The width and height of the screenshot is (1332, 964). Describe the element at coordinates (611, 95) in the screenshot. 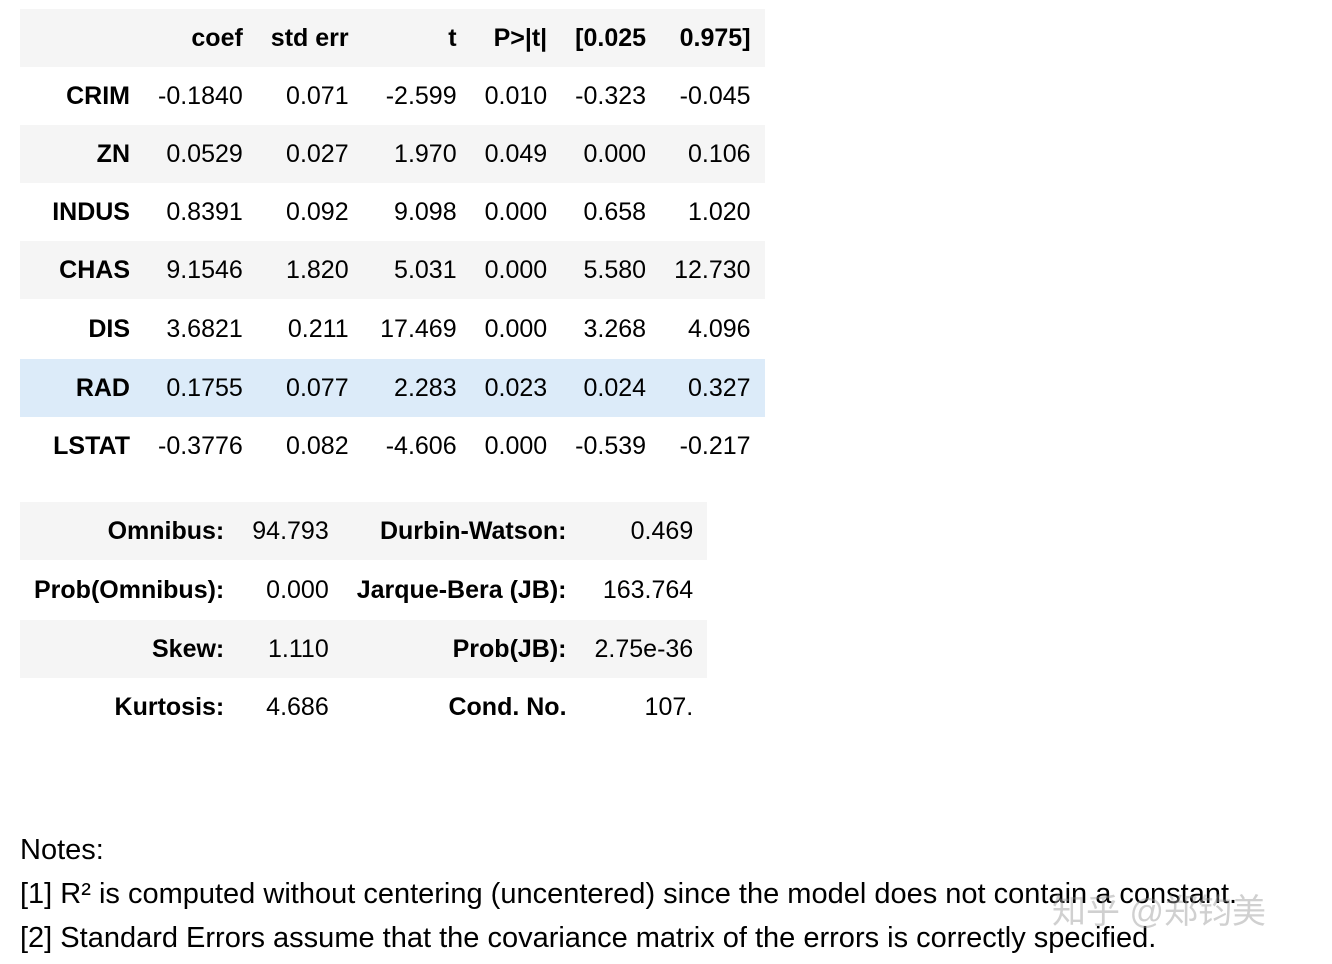

I see `cell-ci-lower: -0.323` at that location.